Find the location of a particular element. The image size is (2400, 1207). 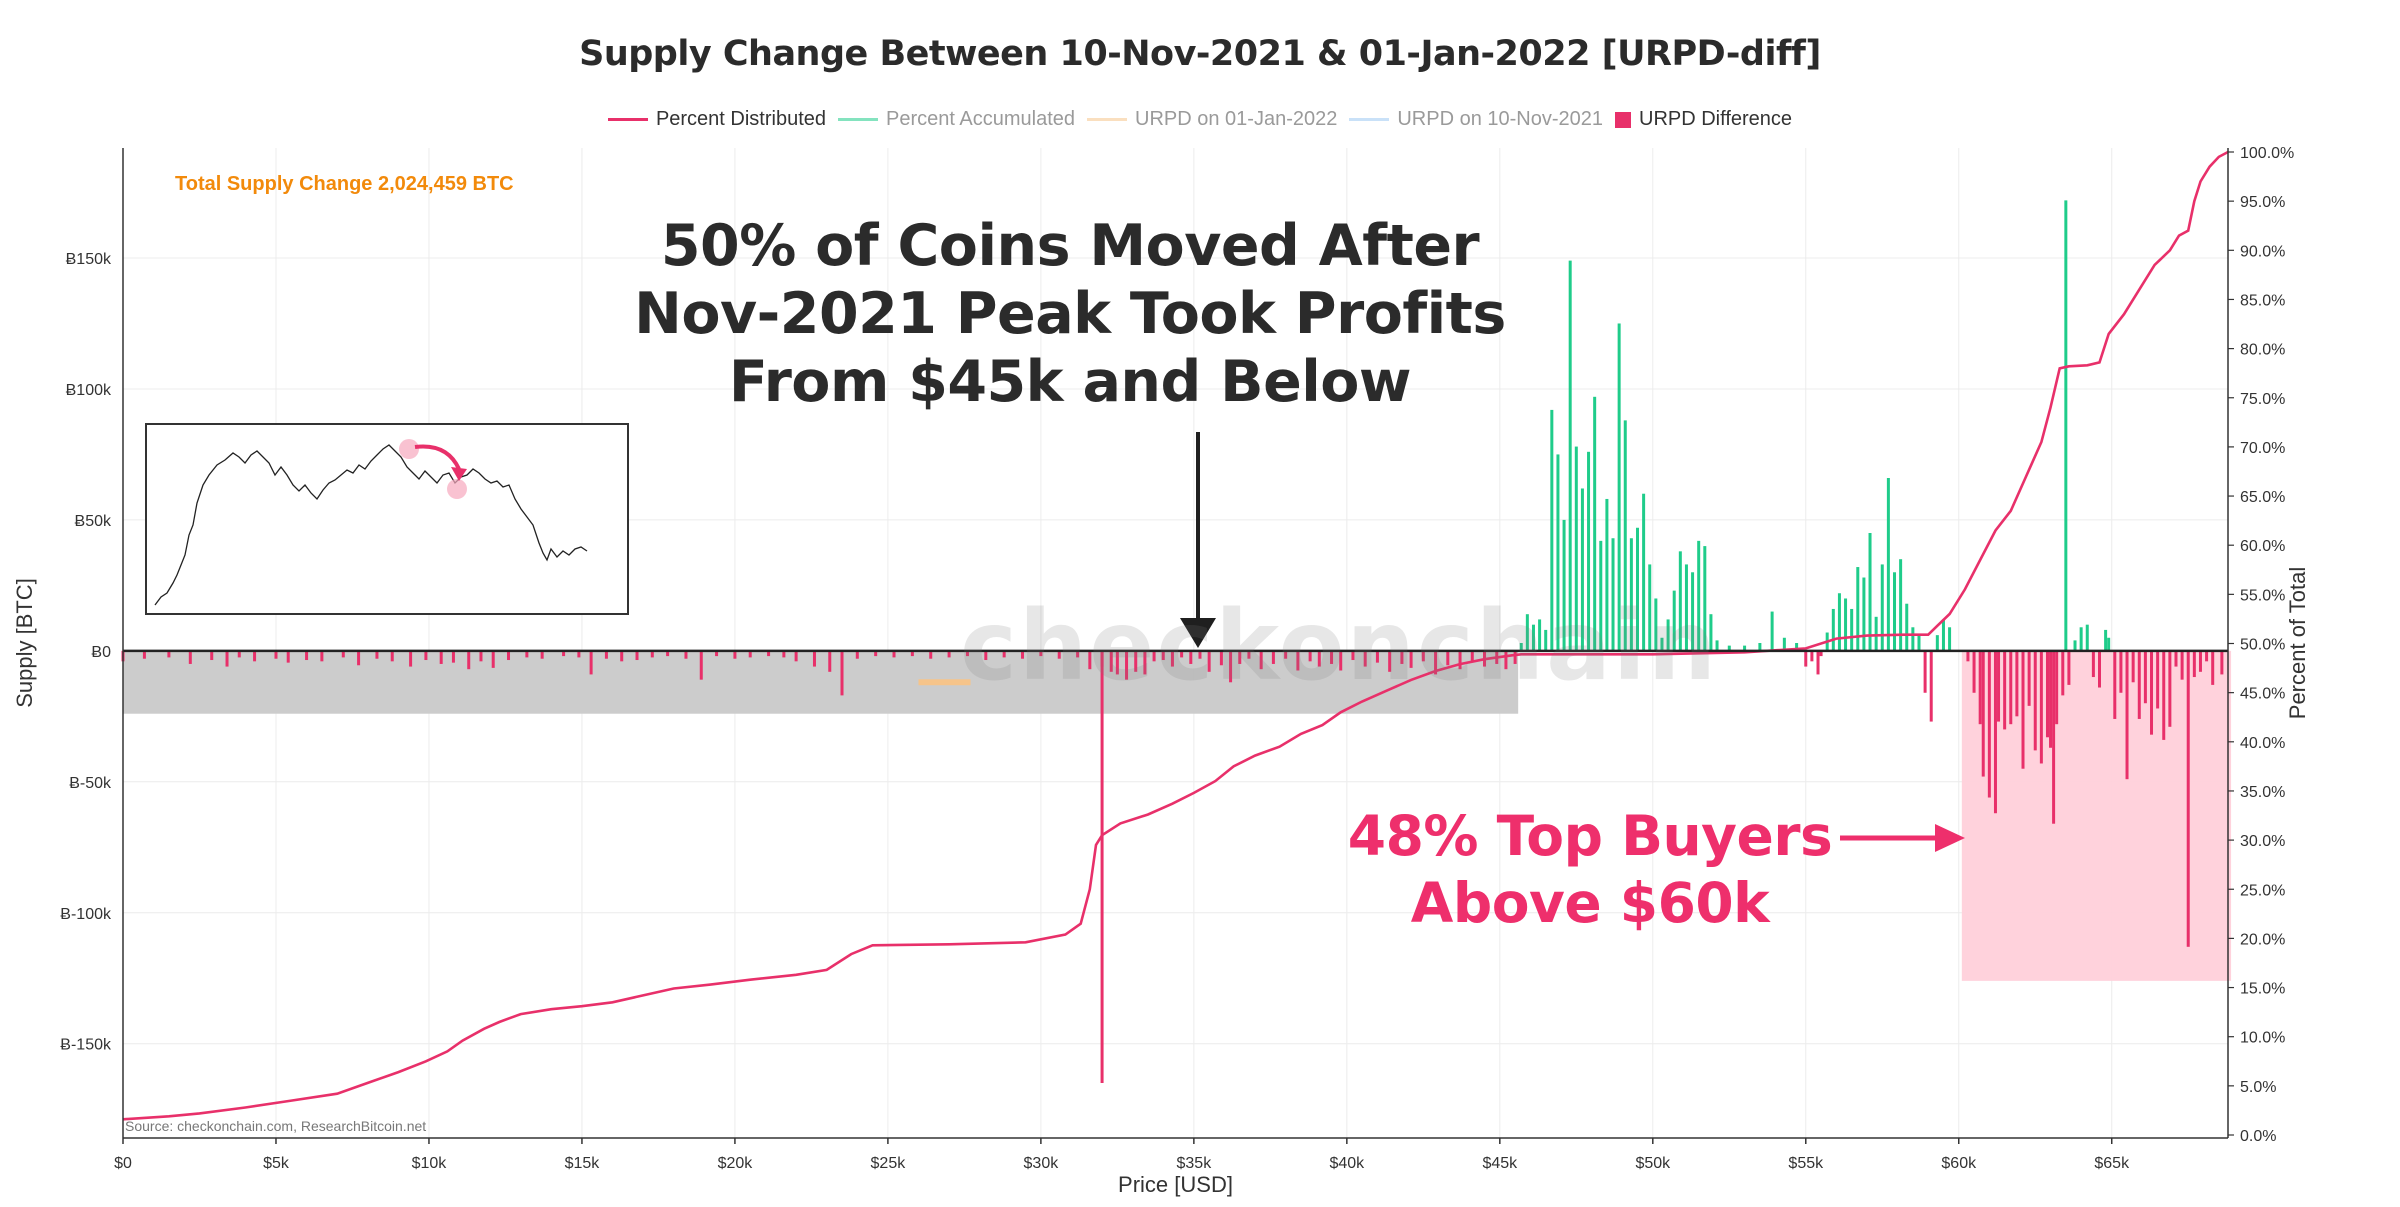

legend-item: URPD Difference is located at coordinates (1703, 119).